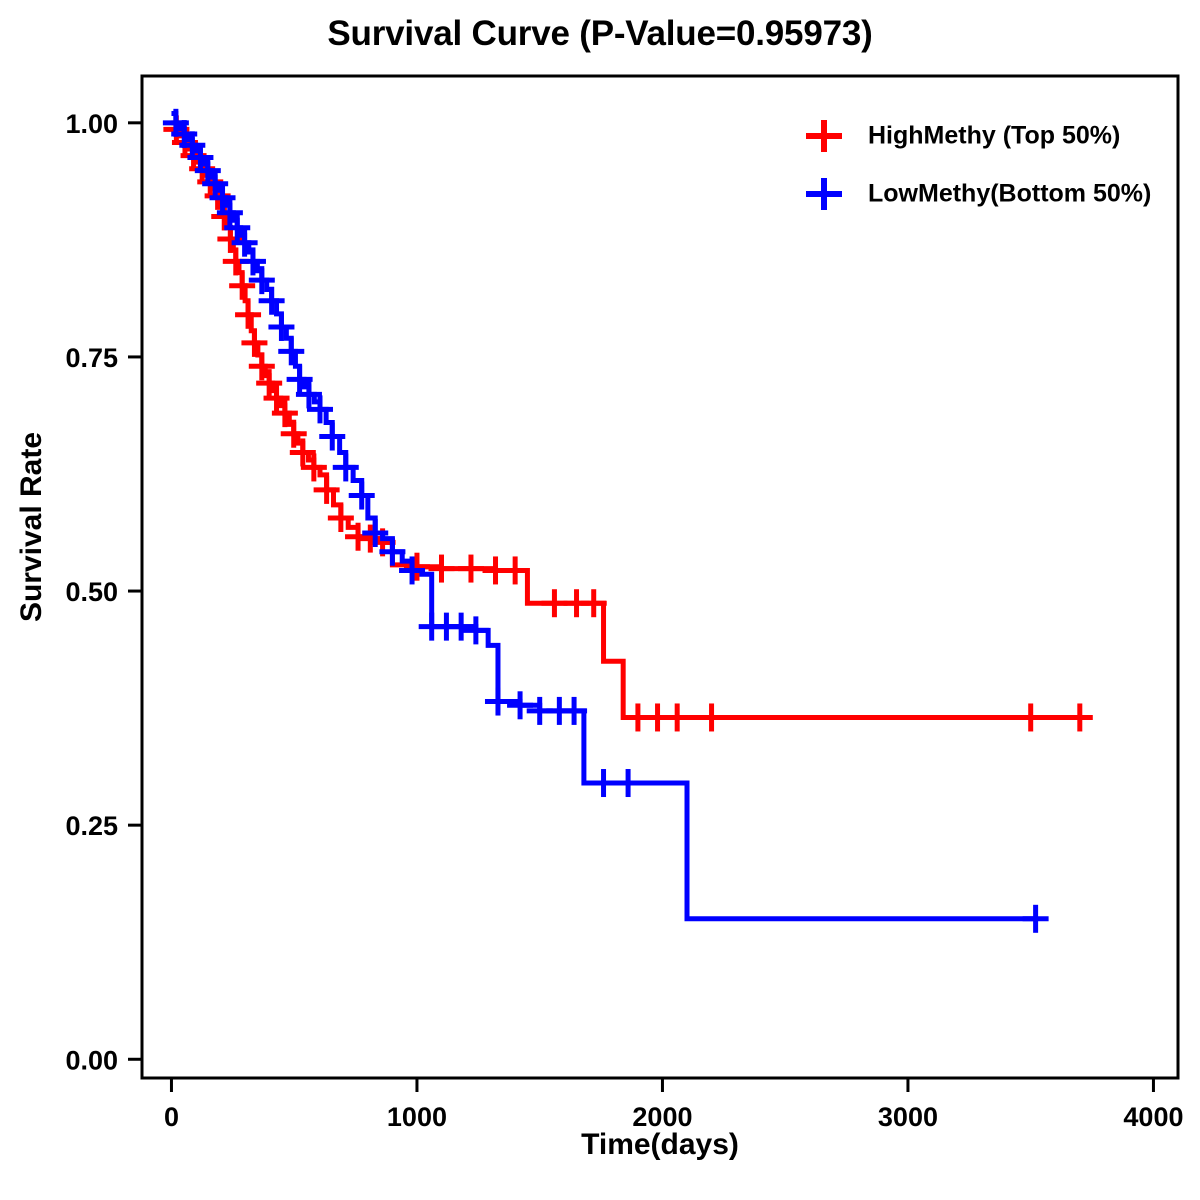  I want to click on legend-item: HighMethy (Top 50%), so click(963, 136).